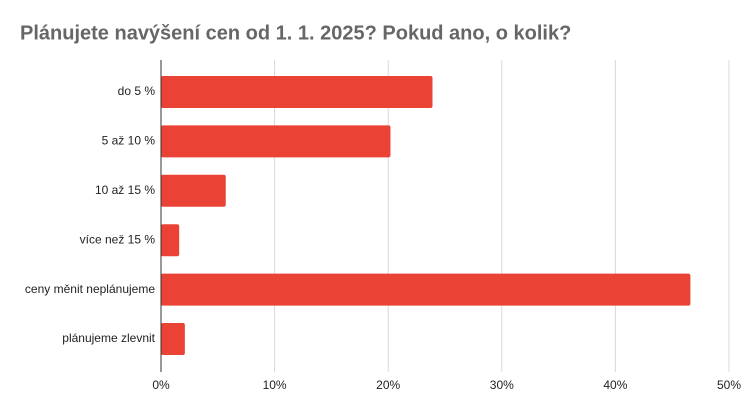 This screenshot has width=749, height=414. Describe the element at coordinates (502, 385) in the screenshot. I see `x-tick-label: 30%` at that location.